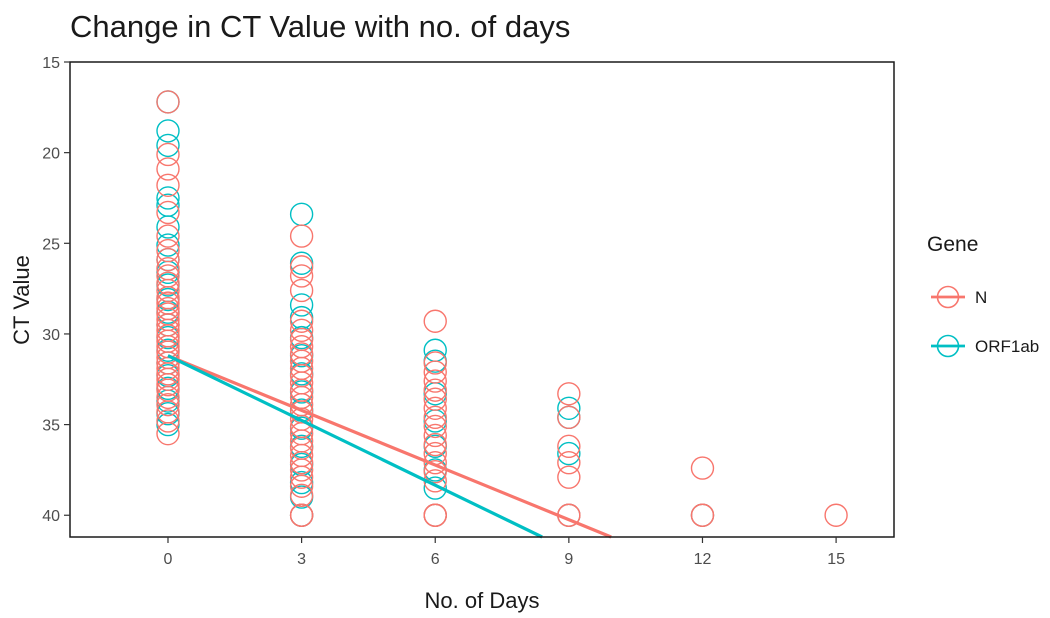 Image resolution: width=1050 pixels, height=618 pixels. Describe the element at coordinates (1007, 346) in the screenshot. I see `legend-label-orf1ab: ORF1ab` at that location.